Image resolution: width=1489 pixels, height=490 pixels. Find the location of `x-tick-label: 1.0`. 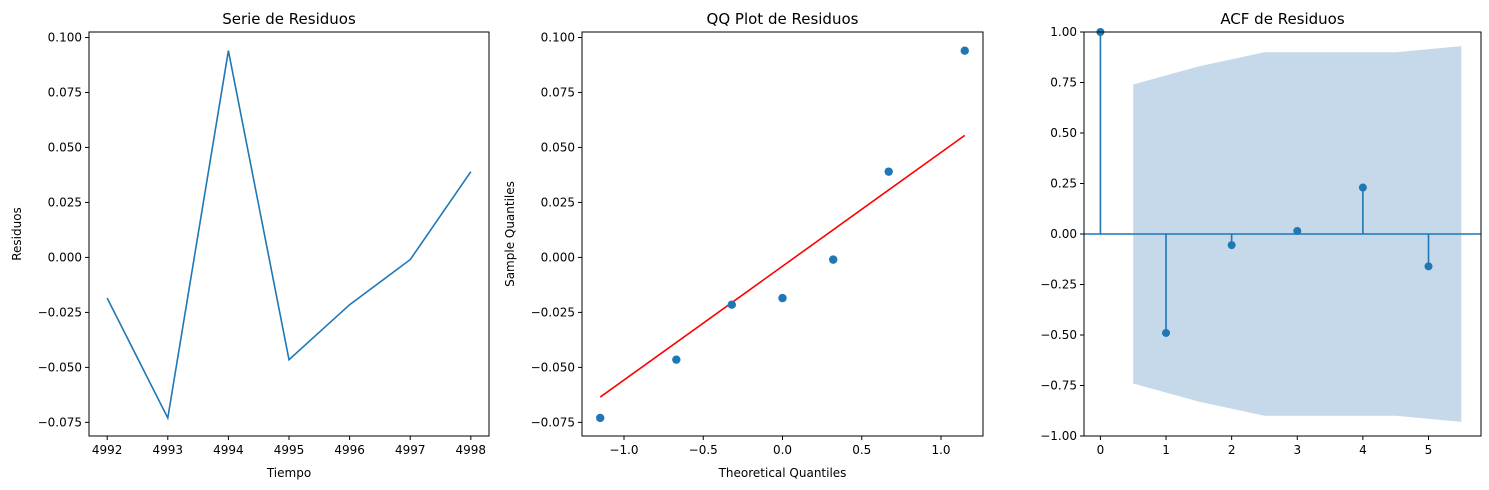

x-tick-label: 1.0 is located at coordinates (940, 450).